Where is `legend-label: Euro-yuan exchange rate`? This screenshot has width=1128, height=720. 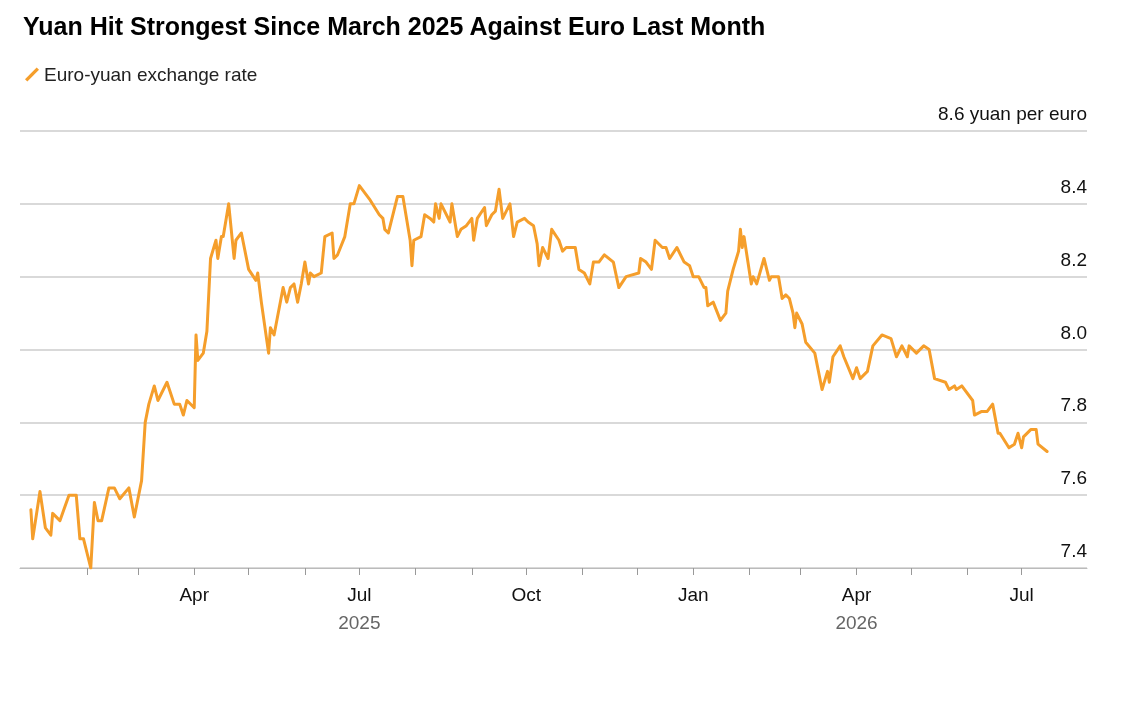 legend-label: Euro-yuan exchange rate is located at coordinates (151, 74).